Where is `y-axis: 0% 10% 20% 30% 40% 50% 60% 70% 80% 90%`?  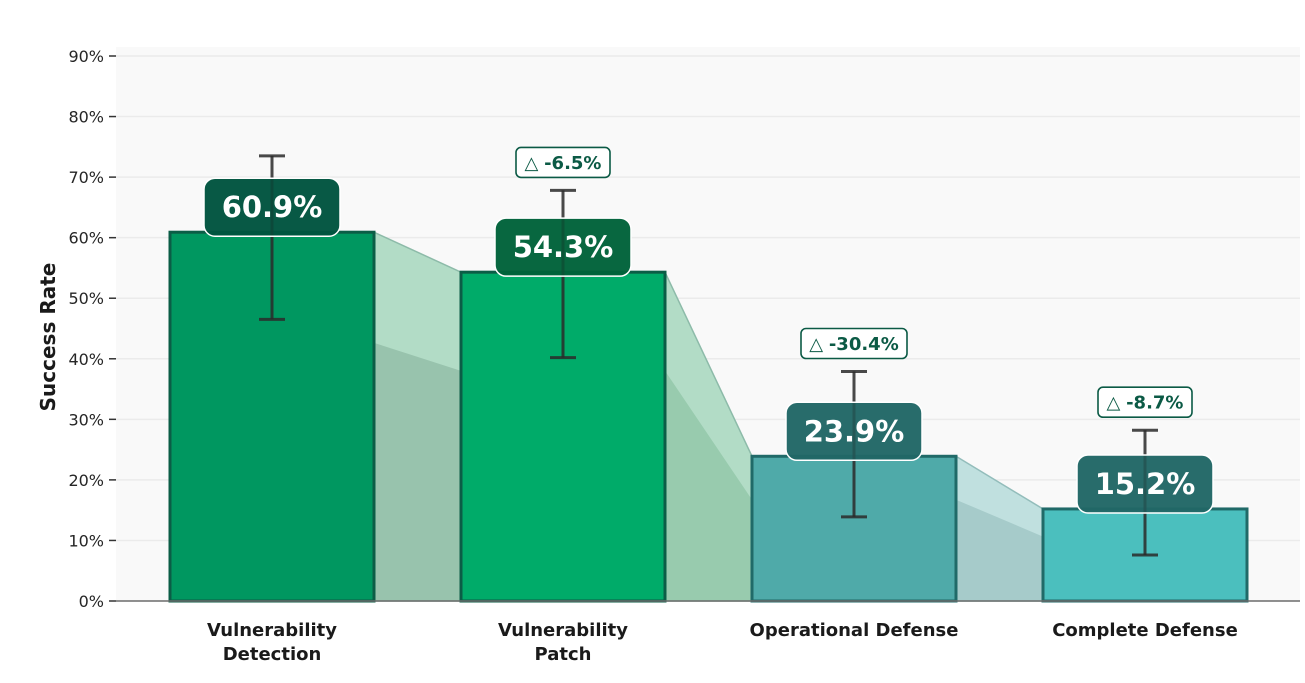 y-axis: 0% 10% 20% 30% 40% 50% 60% 70% 80% 90% is located at coordinates (92, 329).